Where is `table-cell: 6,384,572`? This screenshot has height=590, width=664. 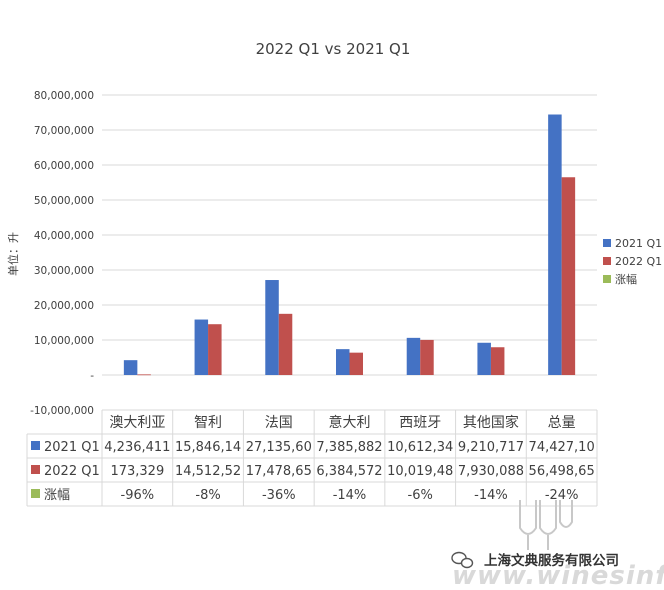
table-cell: 6,384,572 is located at coordinates (349, 471).